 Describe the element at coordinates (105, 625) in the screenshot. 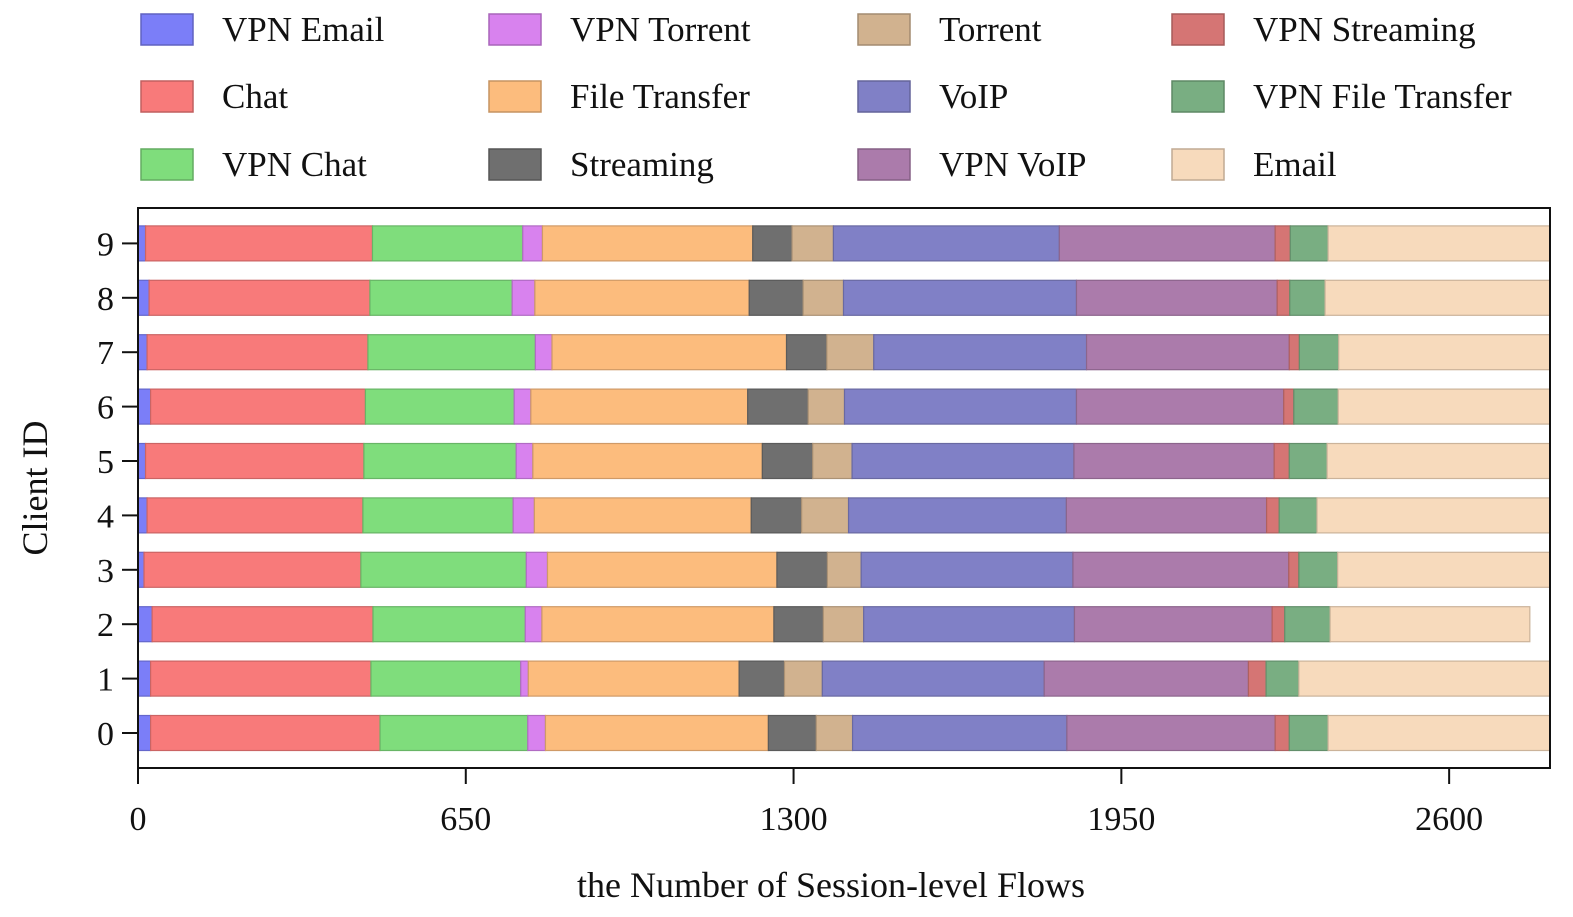

I see `y-tick-label-2: 2` at that location.